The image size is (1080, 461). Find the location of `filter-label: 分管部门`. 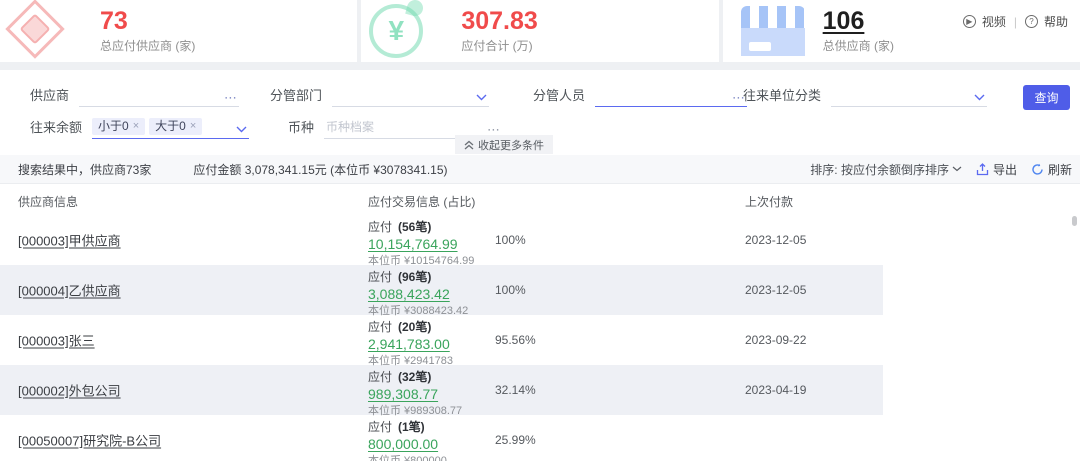

filter-label: 分管部门 is located at coordinates (296, 95).